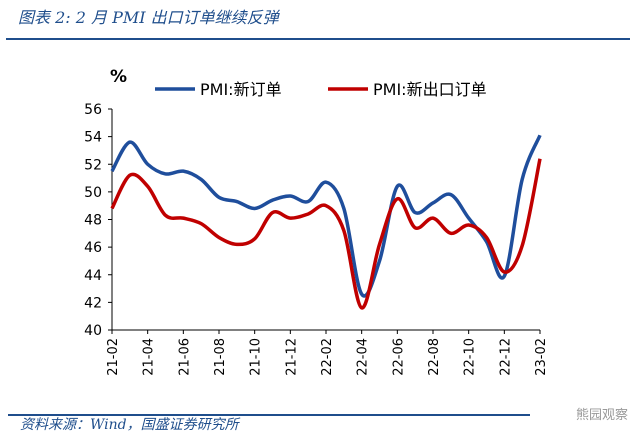  Describe the element at coordinates (327, 357) in the screenshot. I see `x-tick-label: 22-02` at that location.